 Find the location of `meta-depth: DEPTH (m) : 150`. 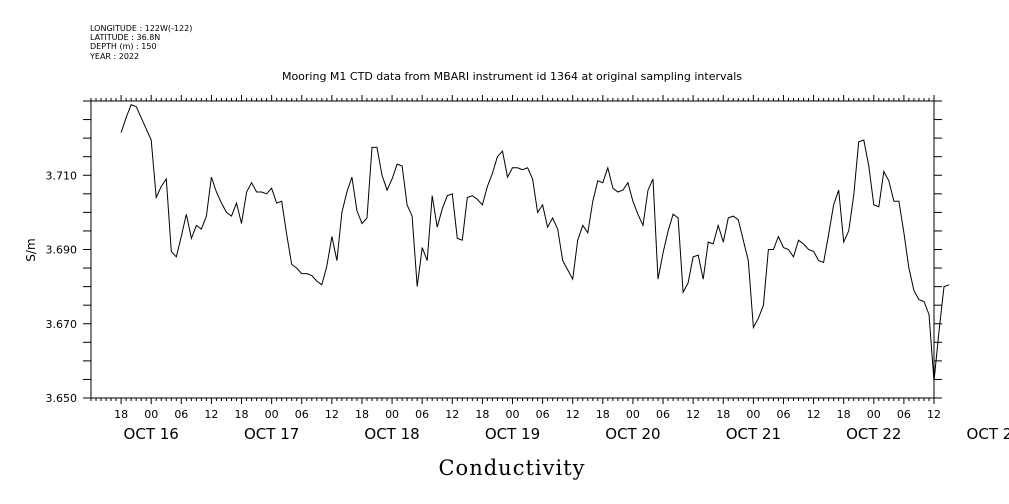

meta-depth: DEPTH (m) : 150 is located at coordinates (123, 46).